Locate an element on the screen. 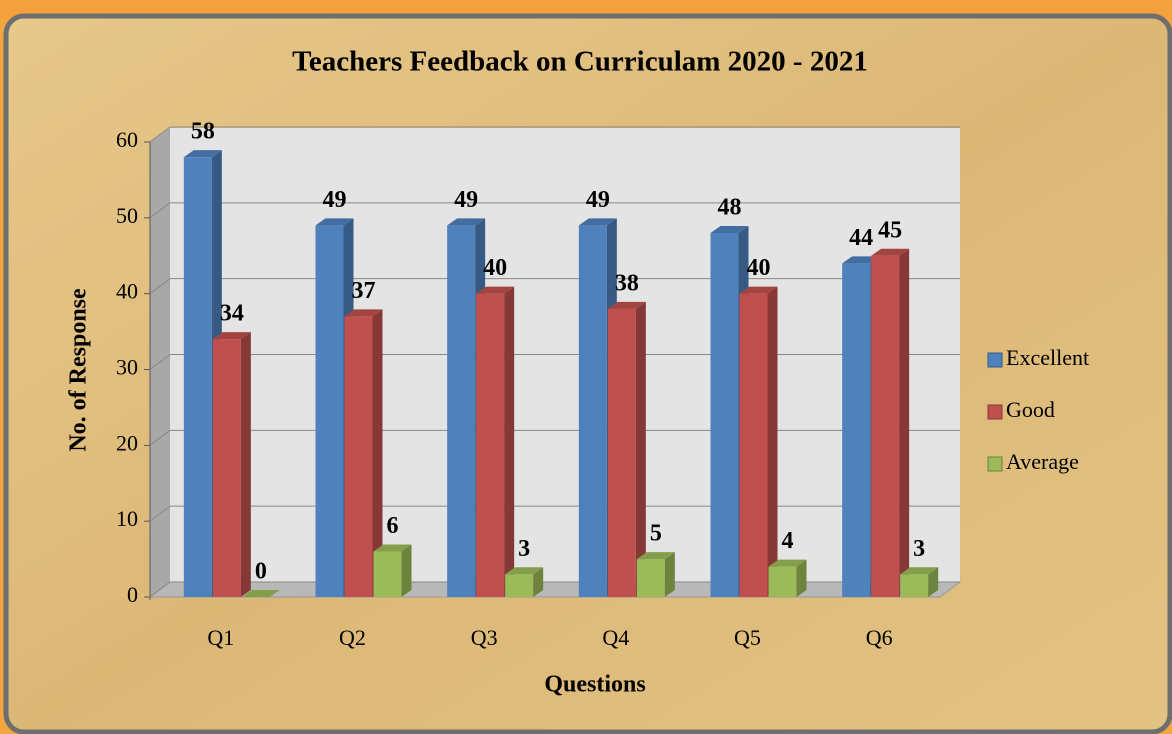 This screenshot has width=1172, height=734. y-tick-label: 30 is located at coordinates (127, 367).